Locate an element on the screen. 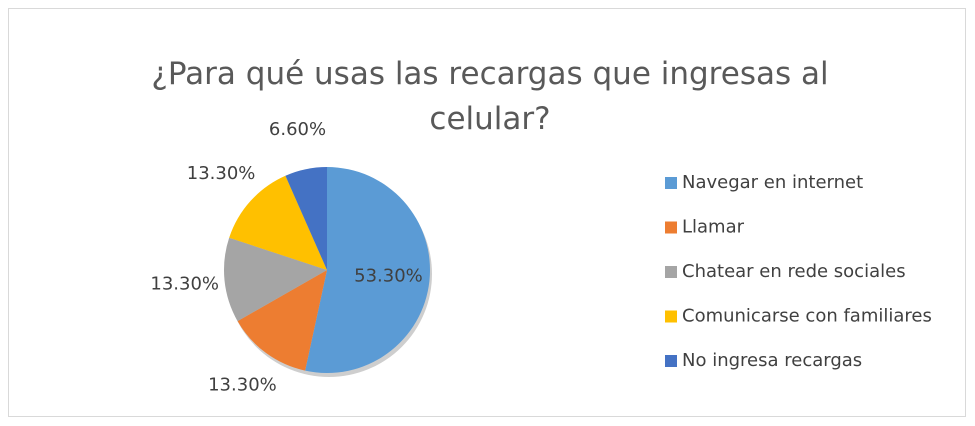 The height and width of the screenshot is (426, 975). legend-label: Navegar en internet is located at coordinates (772, 182).